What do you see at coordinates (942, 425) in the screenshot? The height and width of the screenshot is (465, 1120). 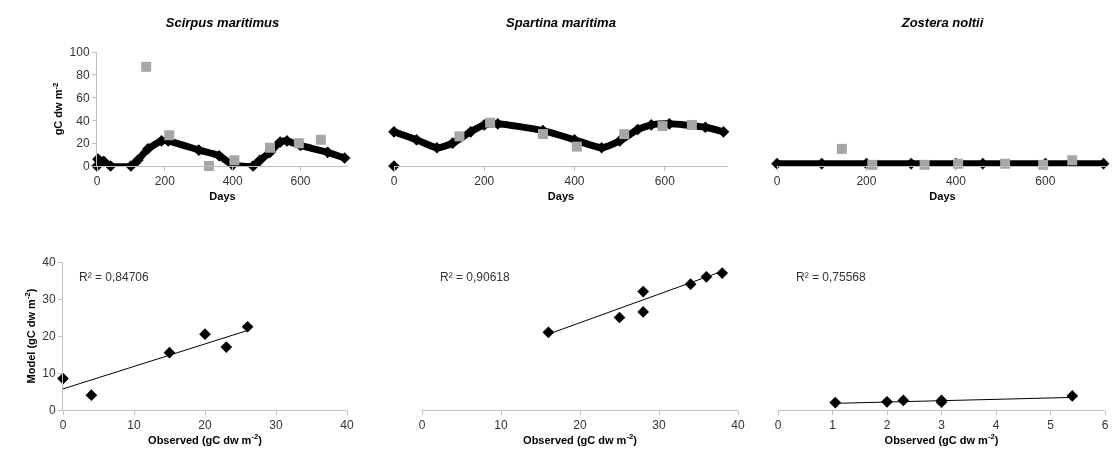 I see `x-tick-label: 3` at bounding box center [942, 425].